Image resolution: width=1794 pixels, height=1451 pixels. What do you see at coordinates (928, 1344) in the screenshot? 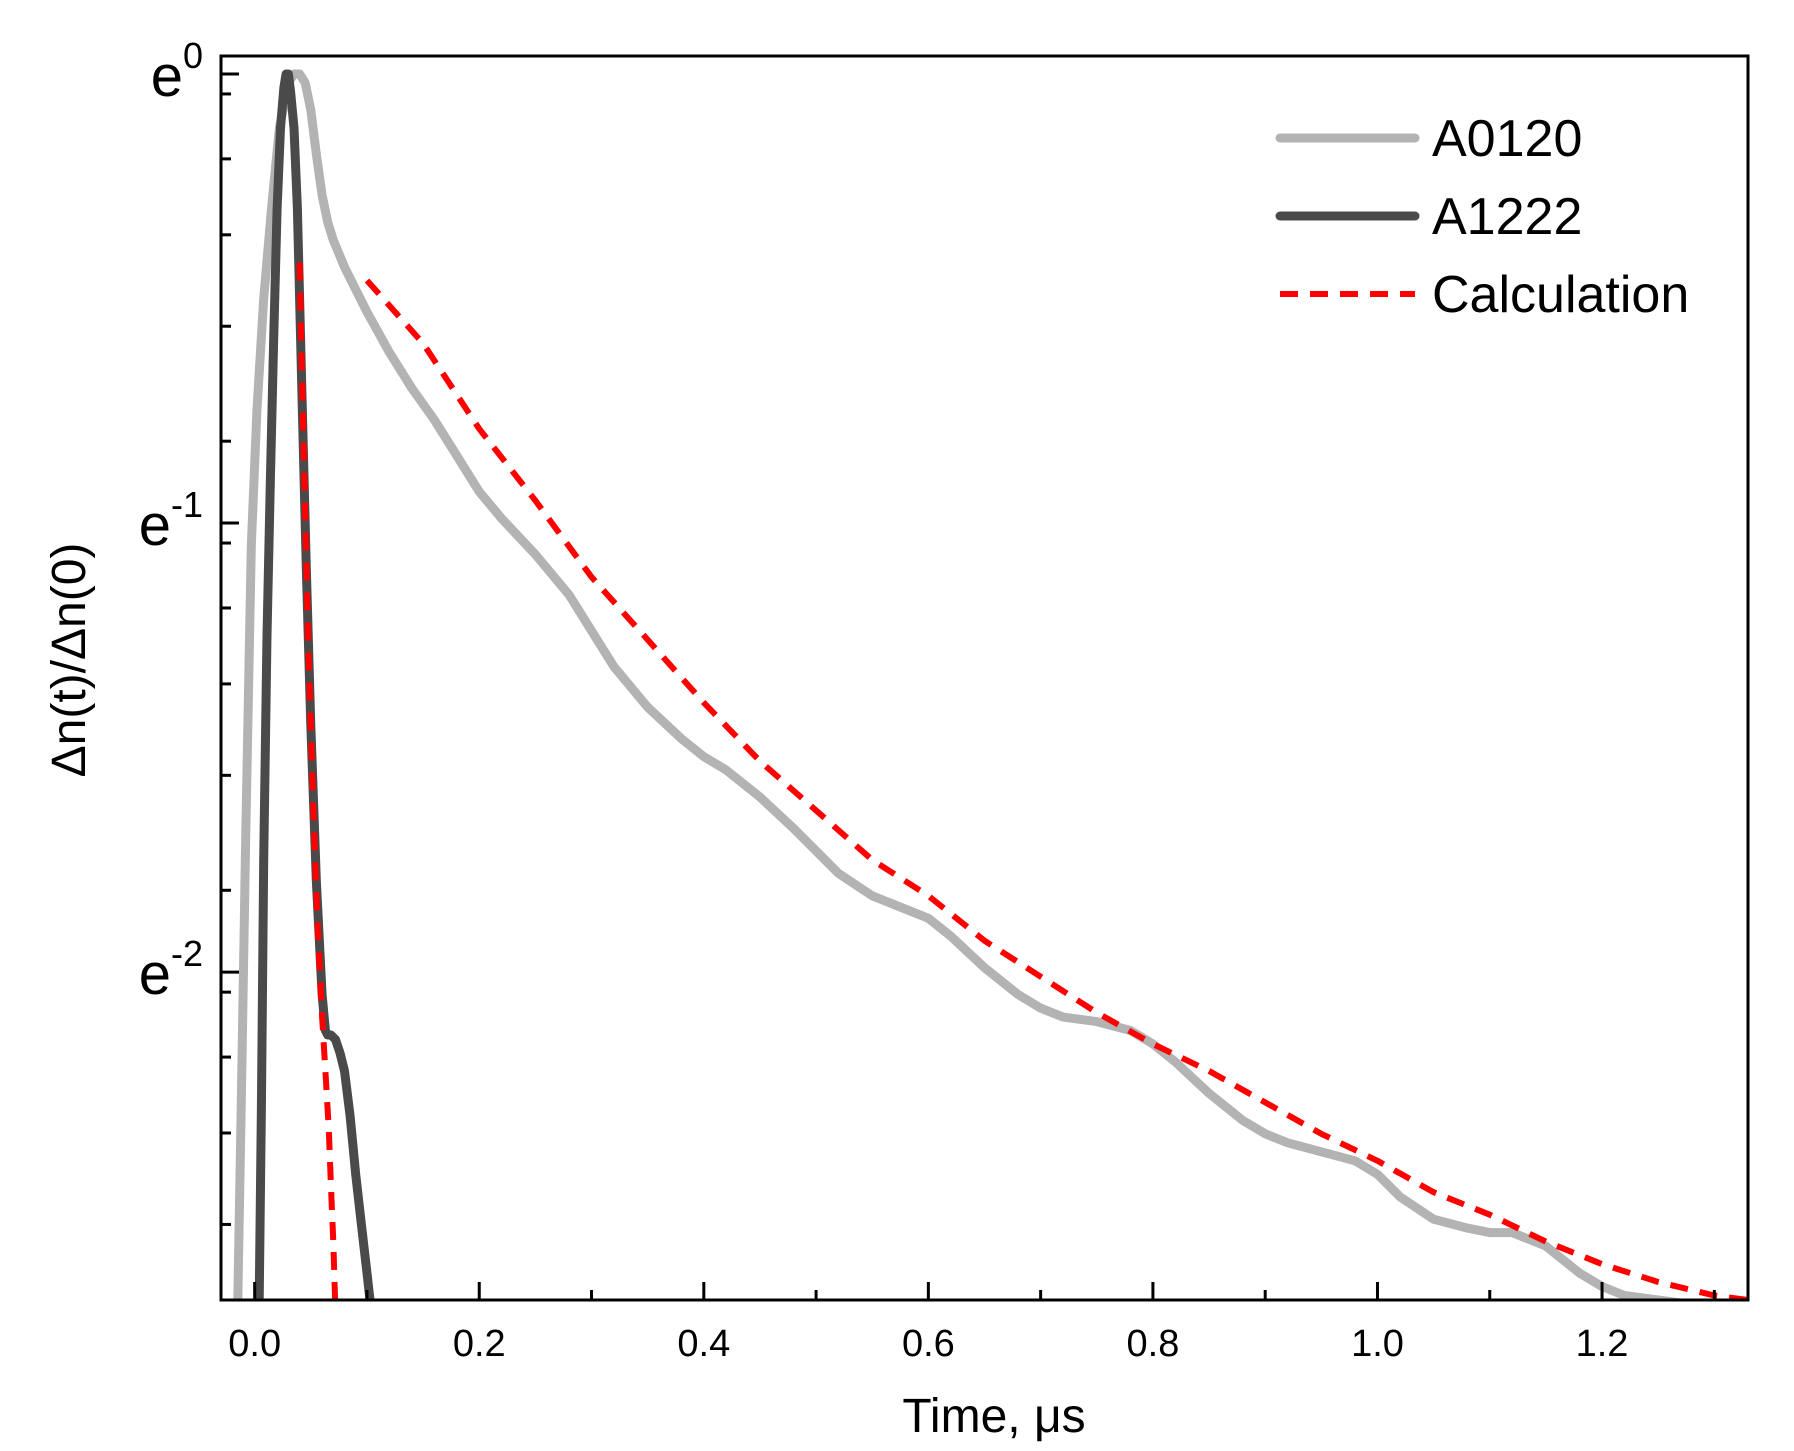
I see `x-tick-label: 0.6` at bounding box center [928, 1344].